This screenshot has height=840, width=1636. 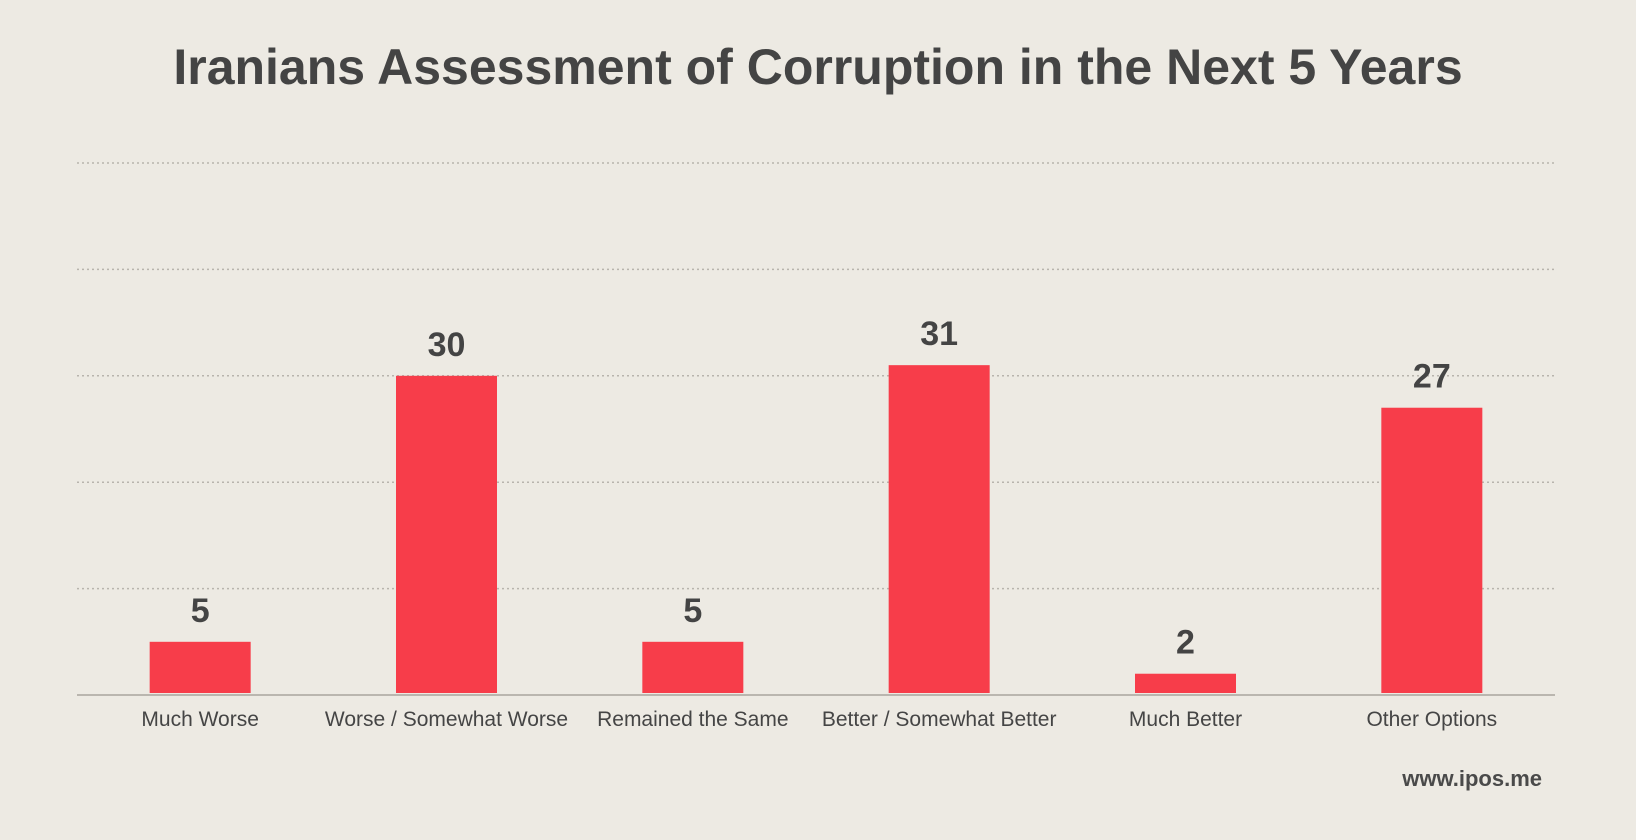 I want to click on source-credit: www.ipos.me, so click(x=1472, y=778).